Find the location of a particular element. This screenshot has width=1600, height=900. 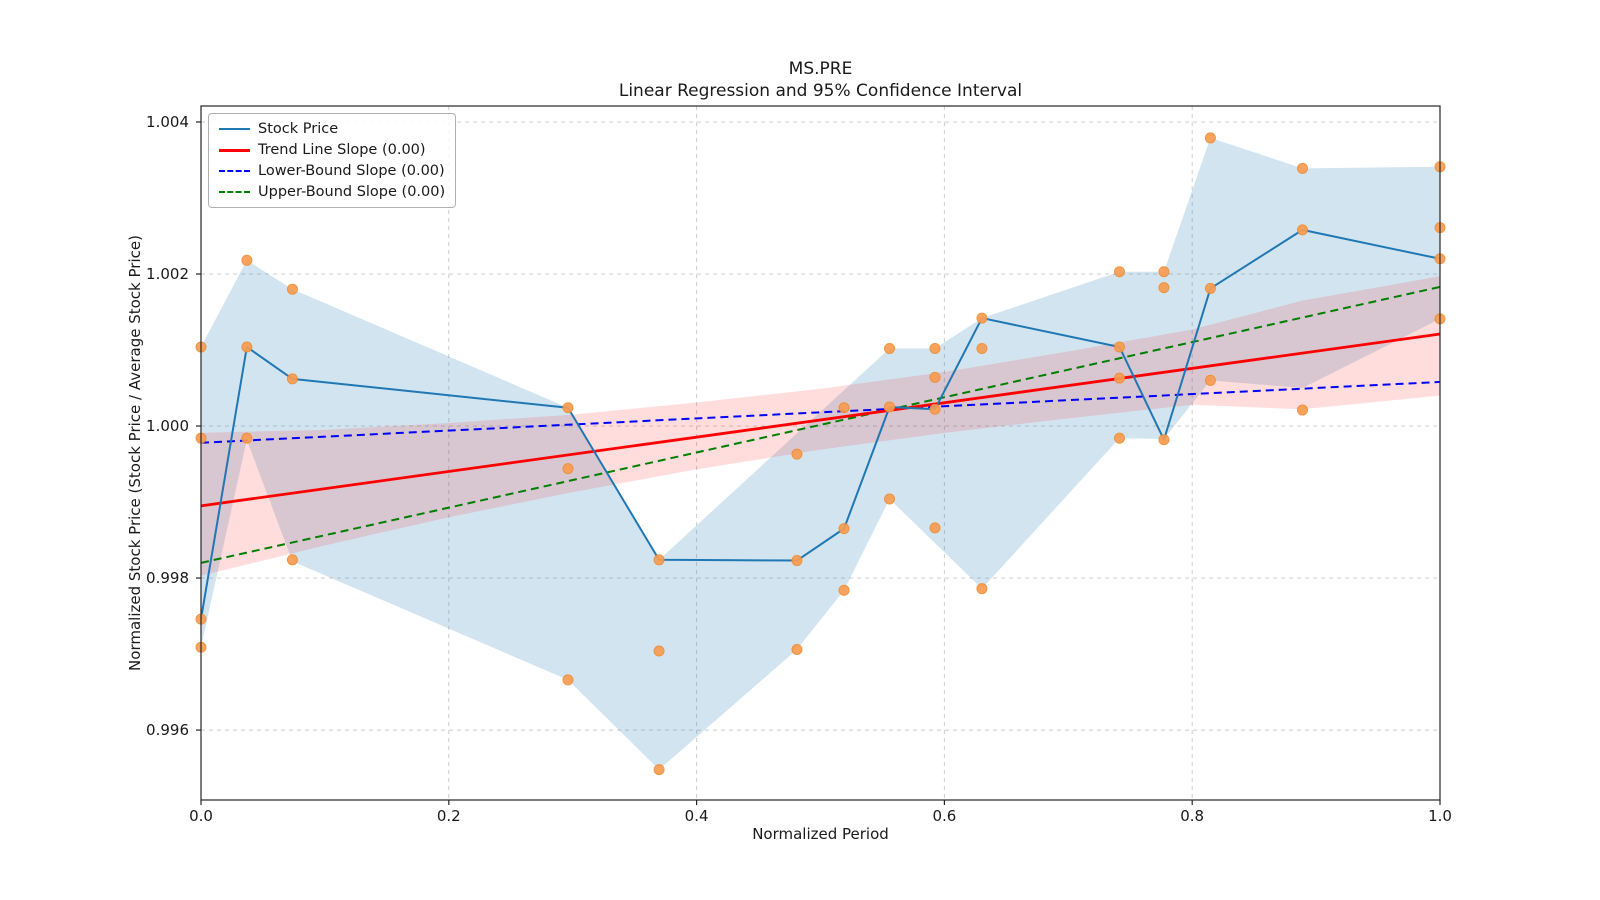

x-tick-label: 0.6 is located at coordinates (944, 816).